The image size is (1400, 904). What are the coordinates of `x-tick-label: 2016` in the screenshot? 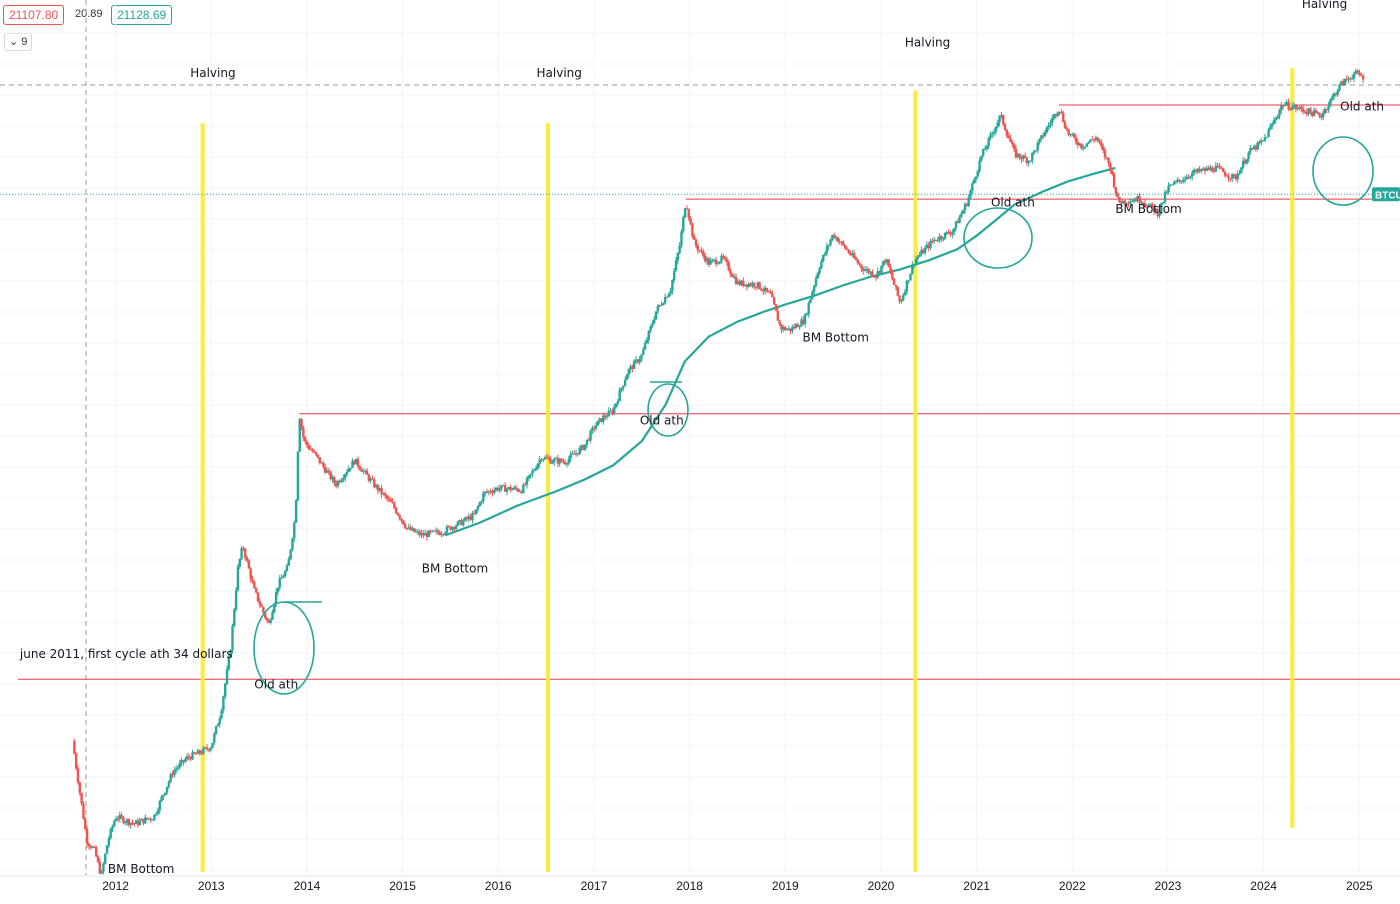 It's located at (498, 886).